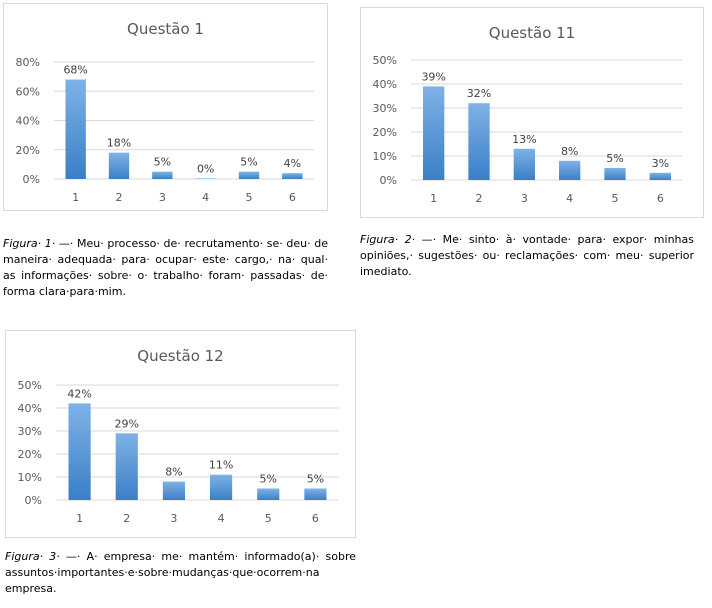  Describe the element at coordinates (119, 143) in the screenshot. I see `data-label: 18%` at that location.